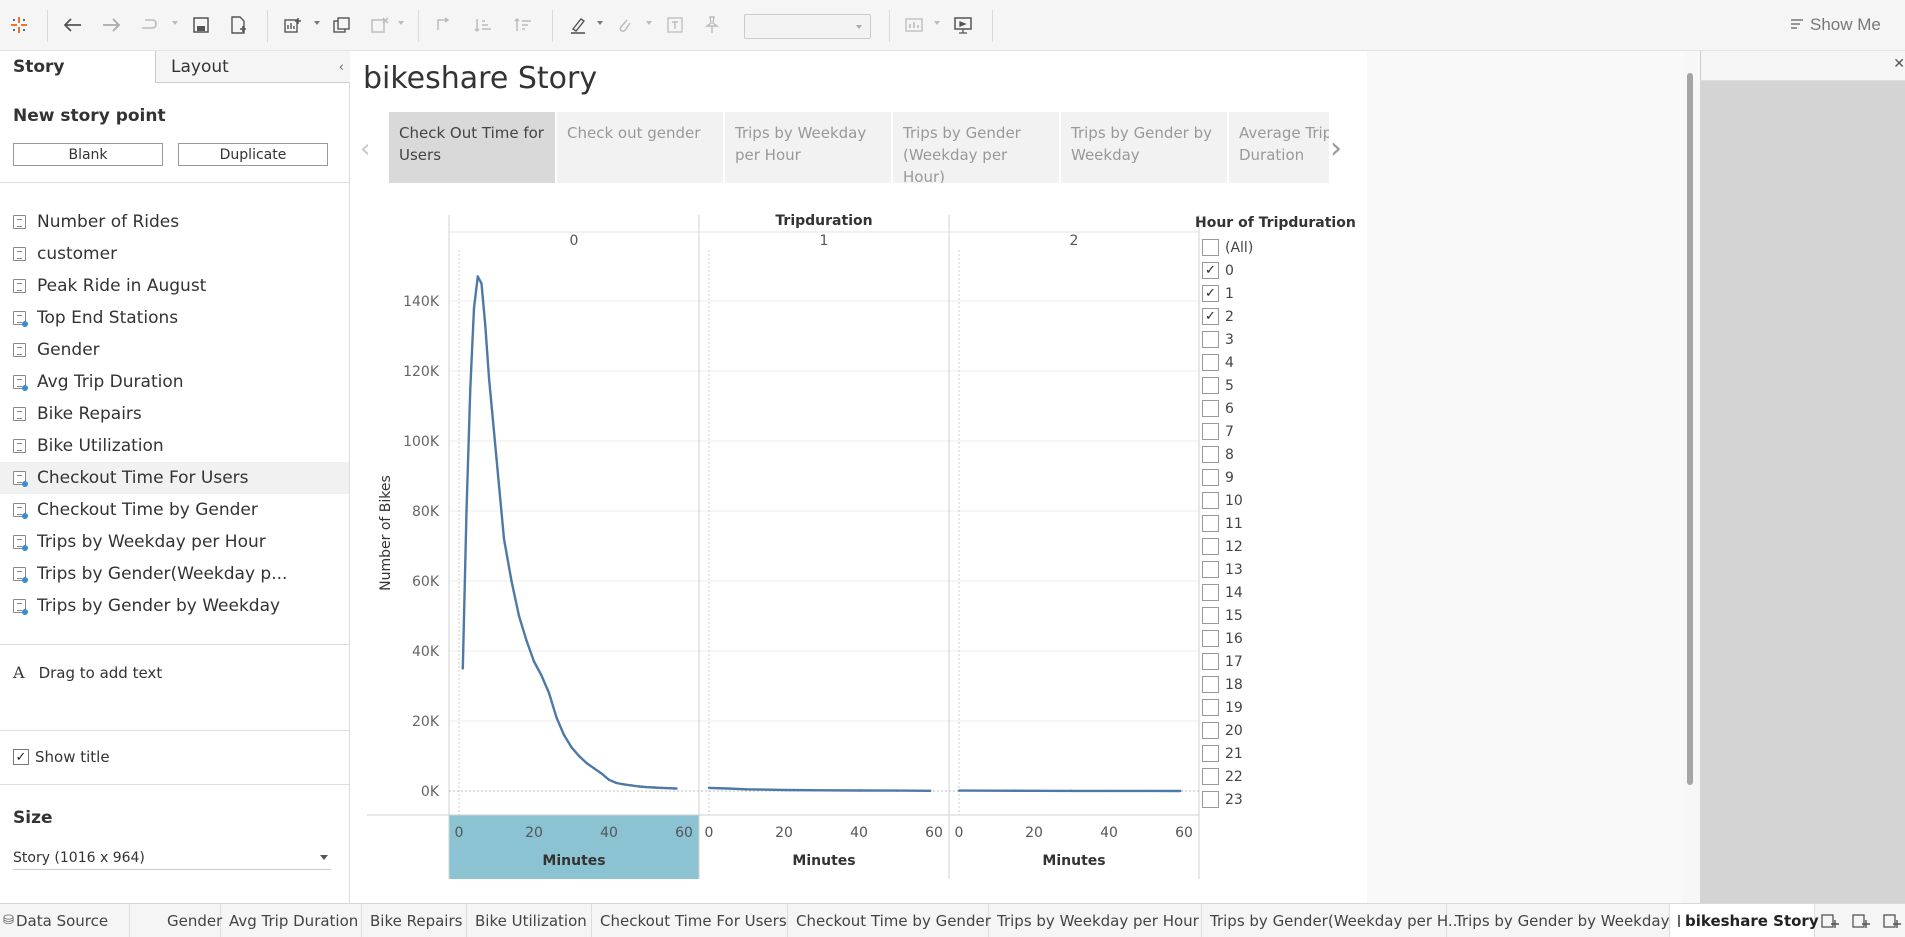 This screenshot has width=1905, height=937. I want to click on filter-option: 17, so click(1282, 661).